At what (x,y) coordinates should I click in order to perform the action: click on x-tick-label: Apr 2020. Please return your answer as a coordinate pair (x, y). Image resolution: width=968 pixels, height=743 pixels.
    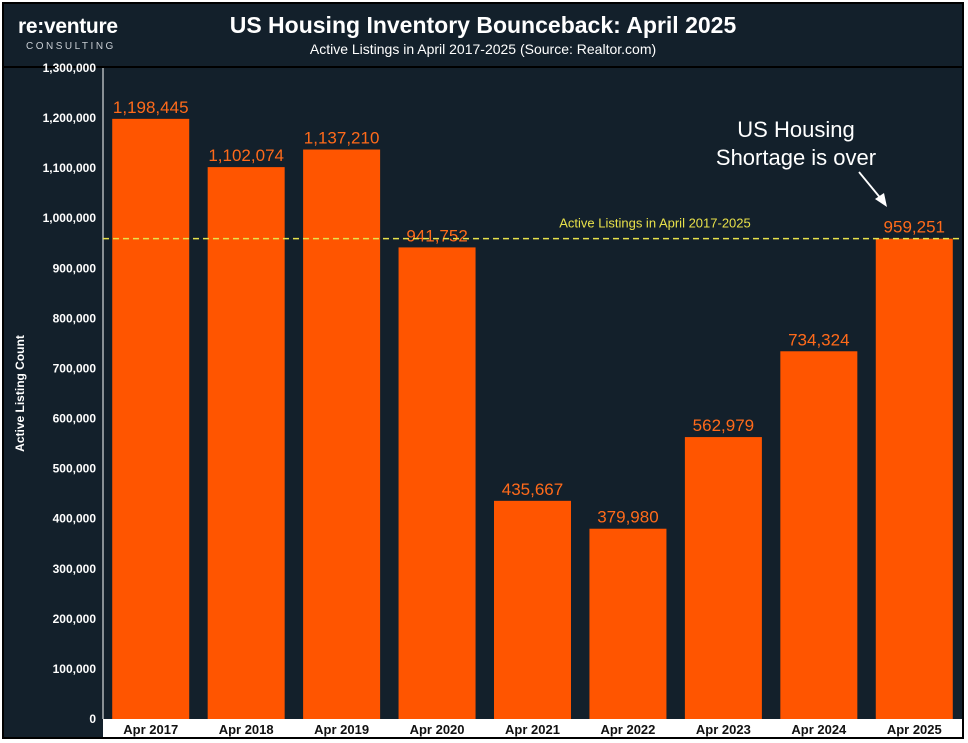
    Looking at the image, I should click on (437, 729).